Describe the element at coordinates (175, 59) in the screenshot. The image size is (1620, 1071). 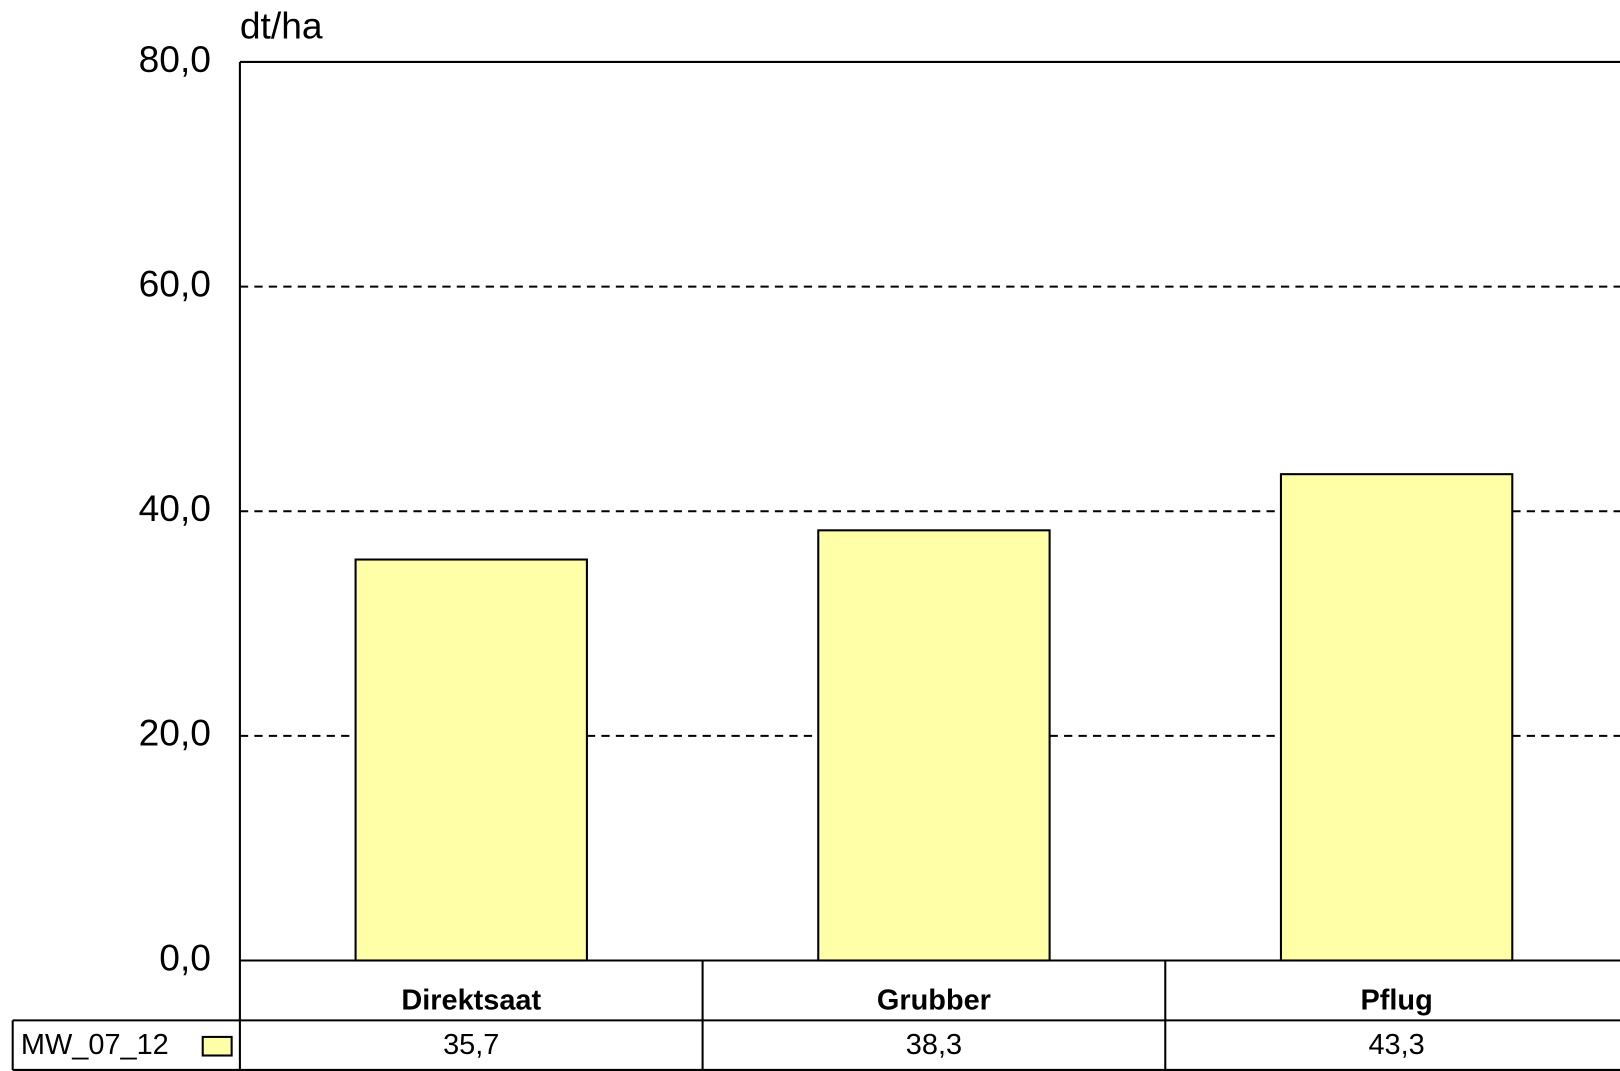
I see `y-tick-label: 80,0` at that location.